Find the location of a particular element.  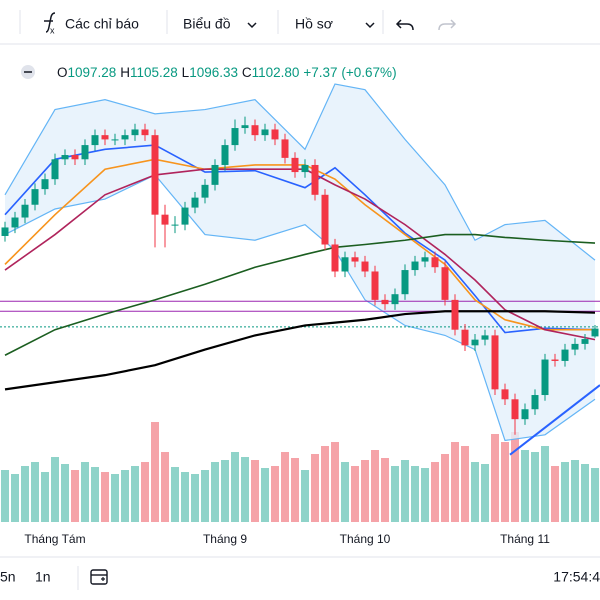

indicators-button: x Các chỉ báo is located at coordinates (91, 23).